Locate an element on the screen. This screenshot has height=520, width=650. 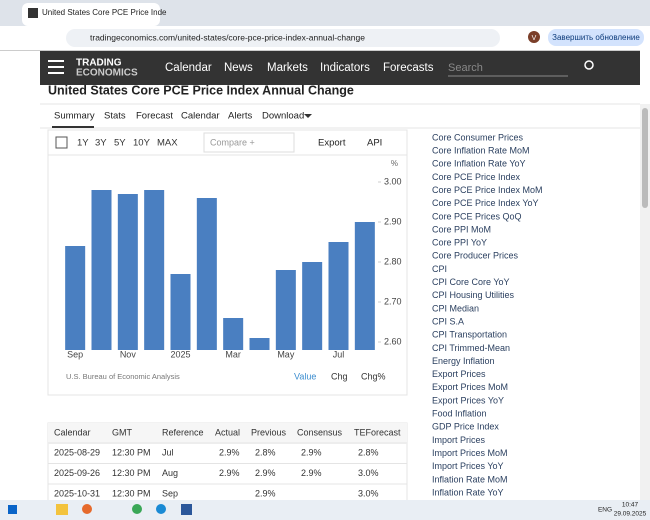
sidebar-link: CPI Housing Utilities is located at coordinates (473, 295).